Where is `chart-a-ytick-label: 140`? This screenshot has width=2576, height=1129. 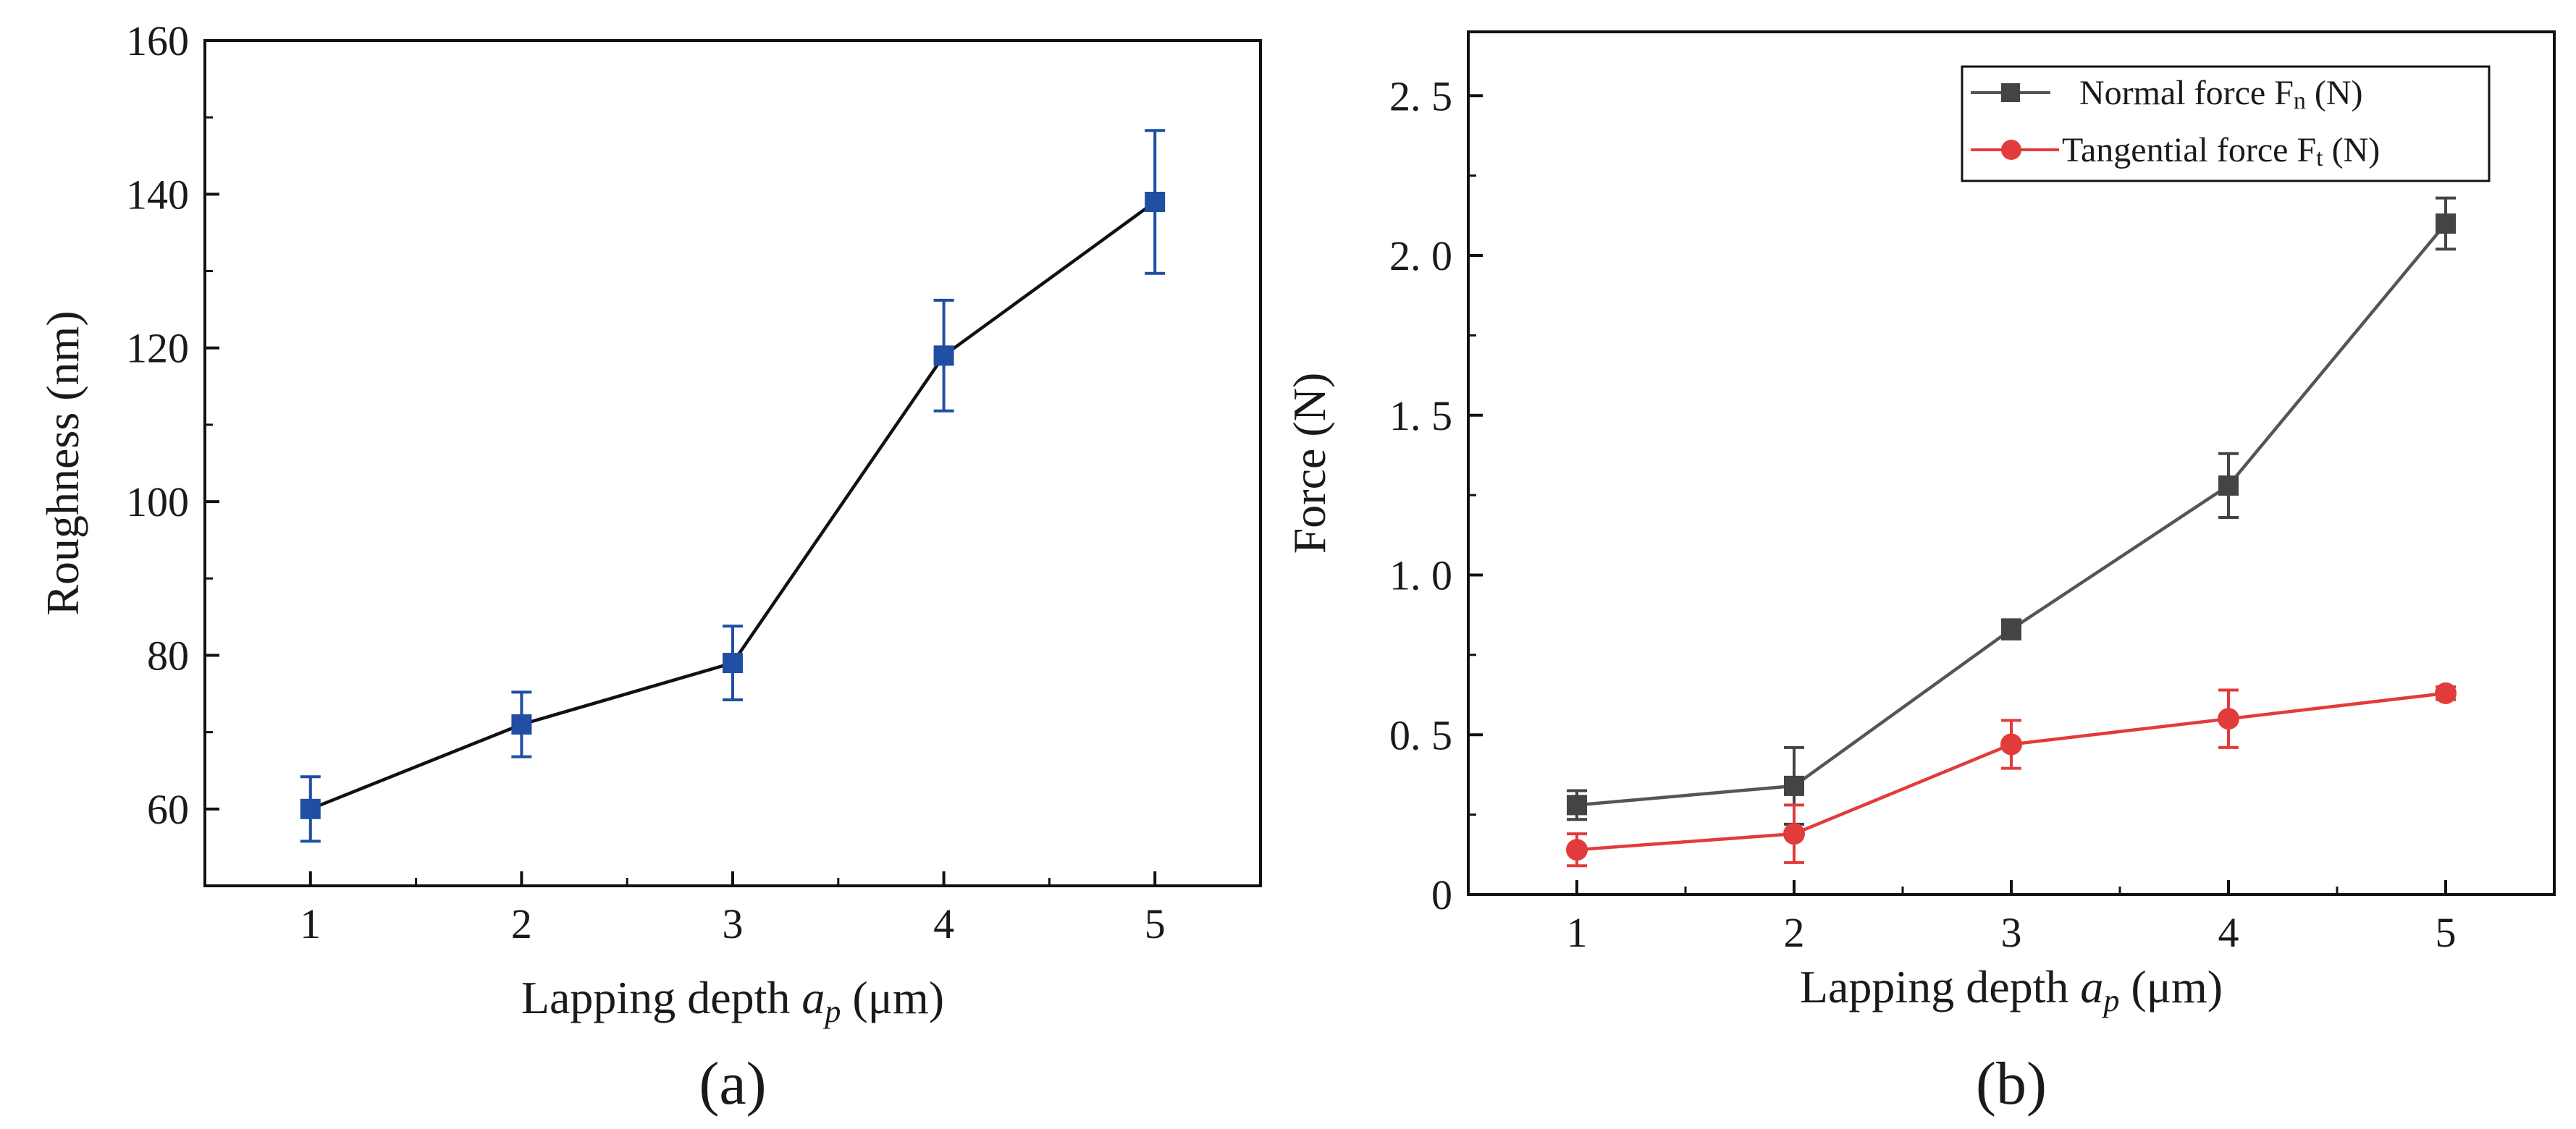
chart-a-ytick-label: 140 is located at coordinates (157, 194).